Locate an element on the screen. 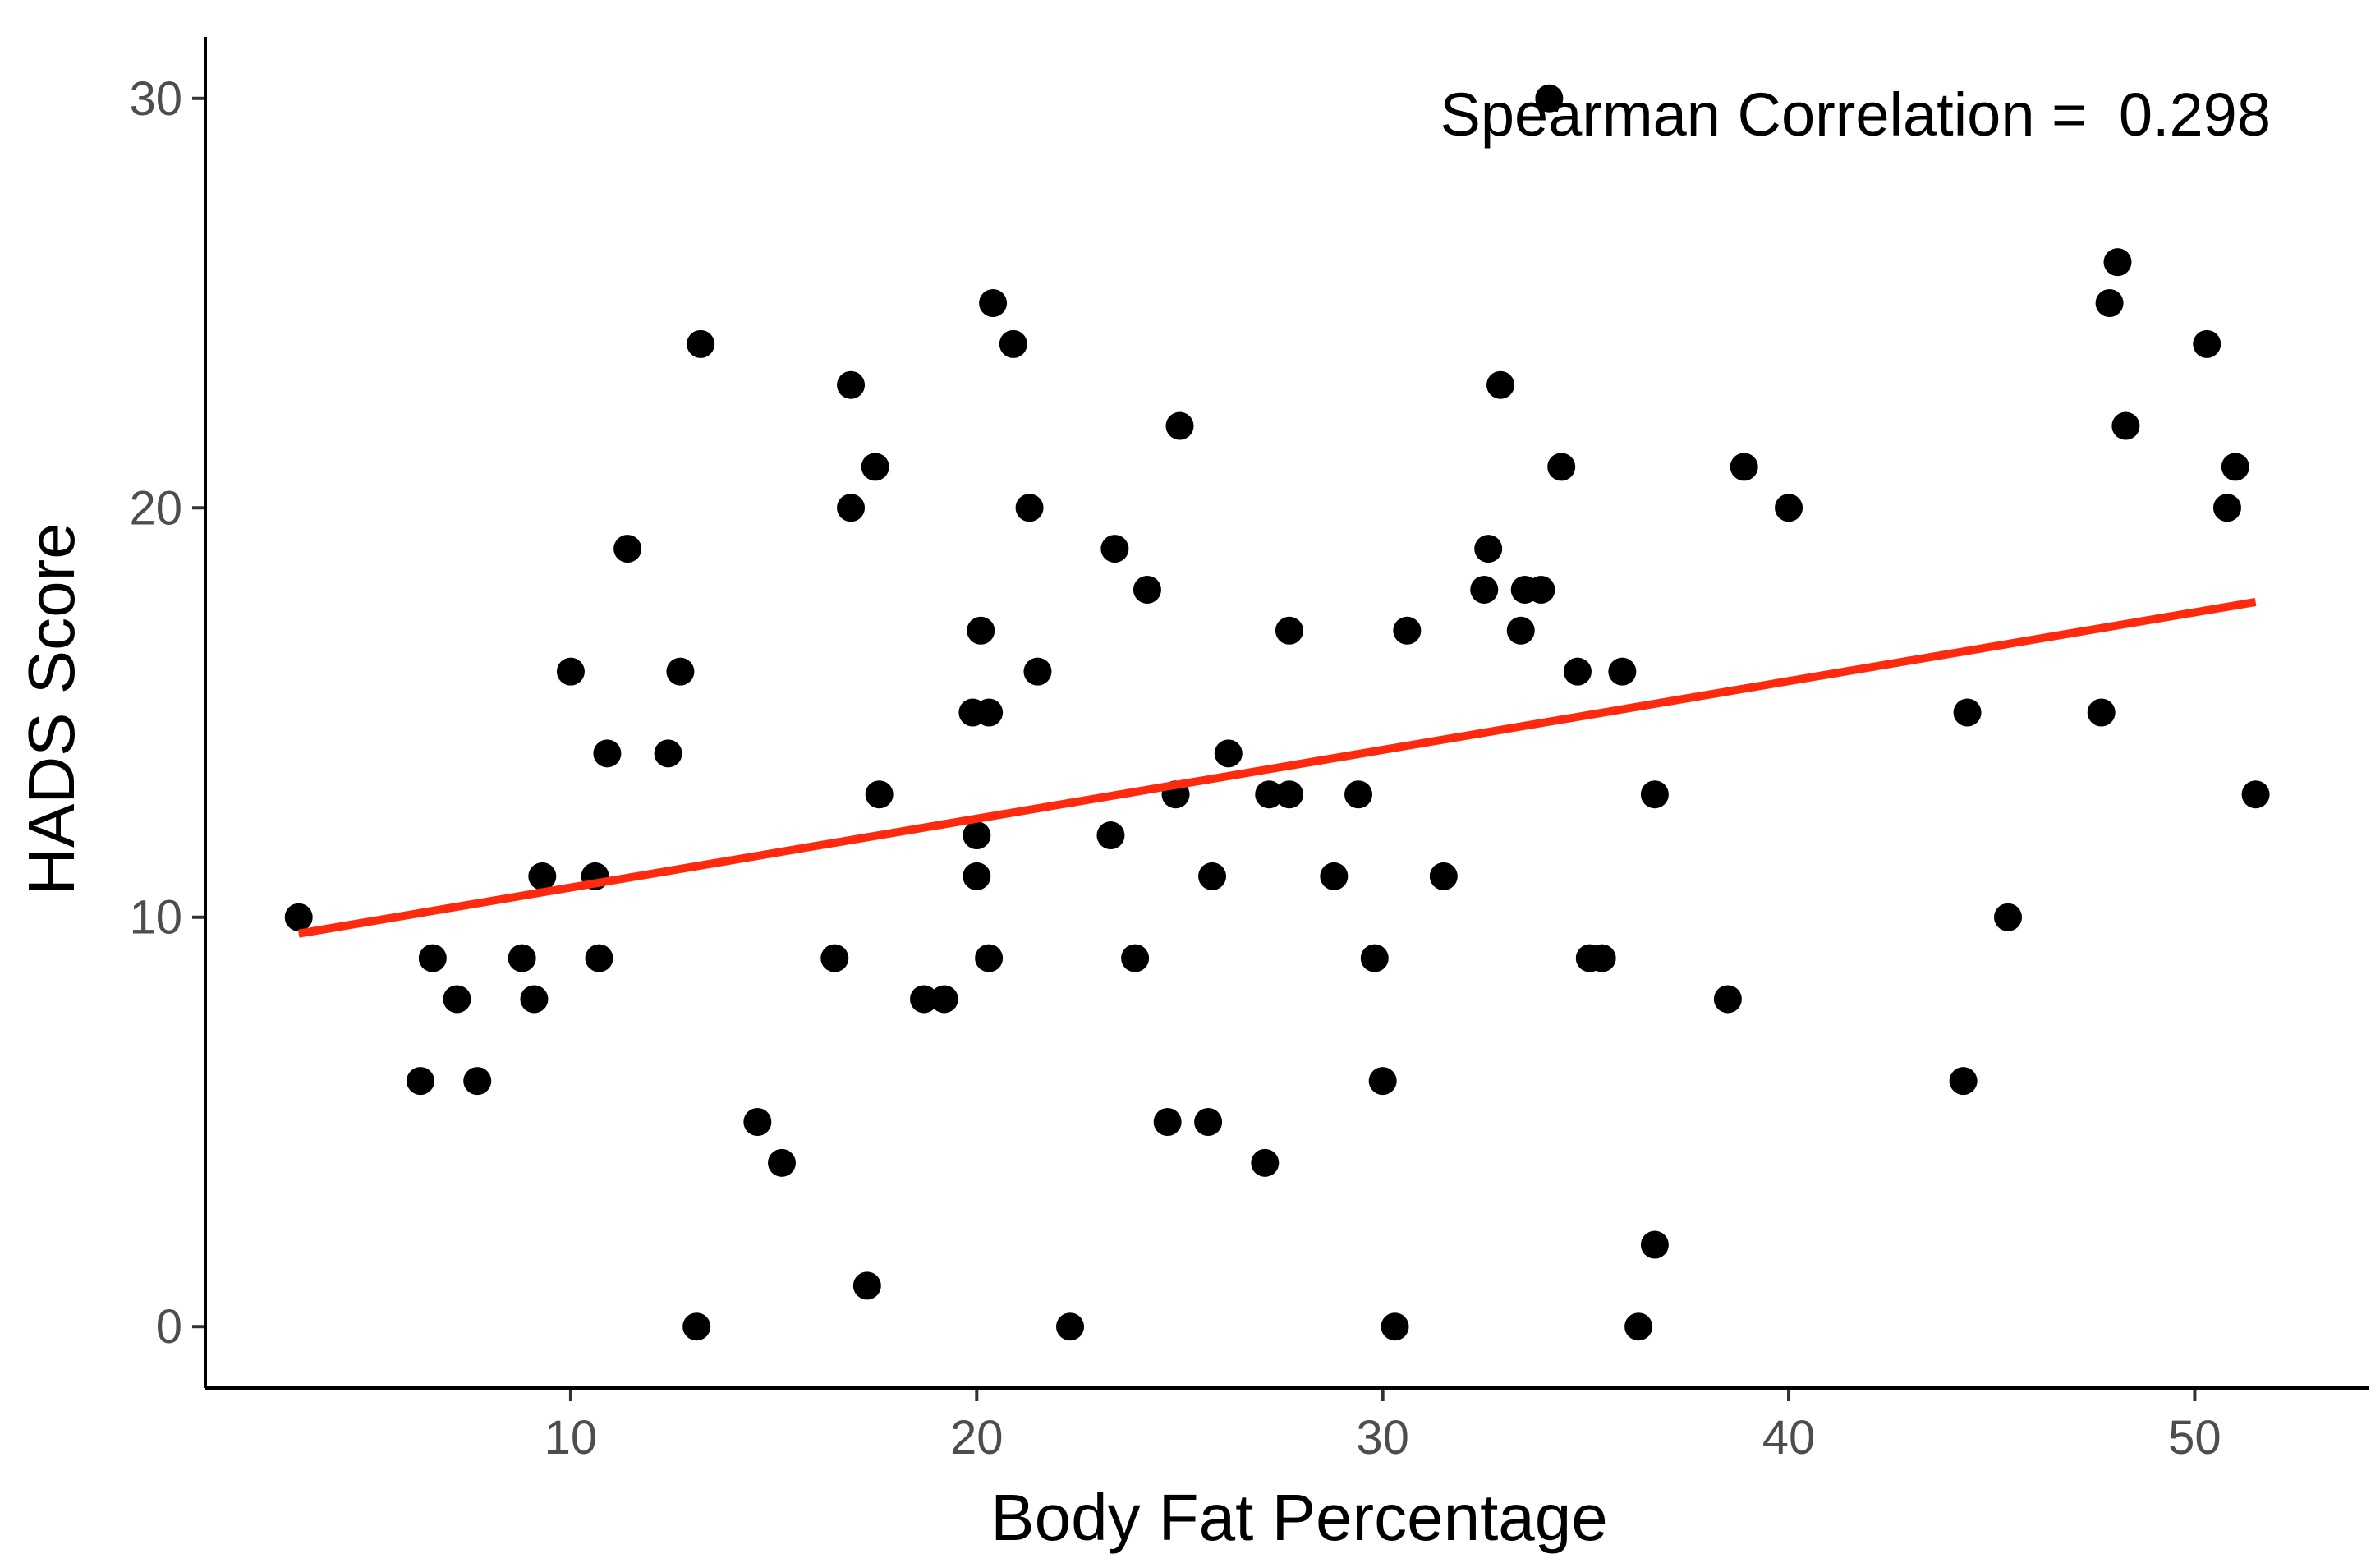  annotation-value: 0.298 is located at coordinates (2195, 115).